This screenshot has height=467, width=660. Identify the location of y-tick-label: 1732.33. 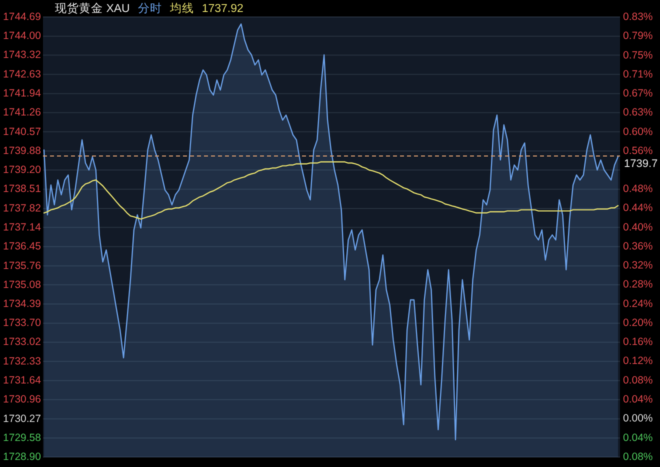
(22, 361).